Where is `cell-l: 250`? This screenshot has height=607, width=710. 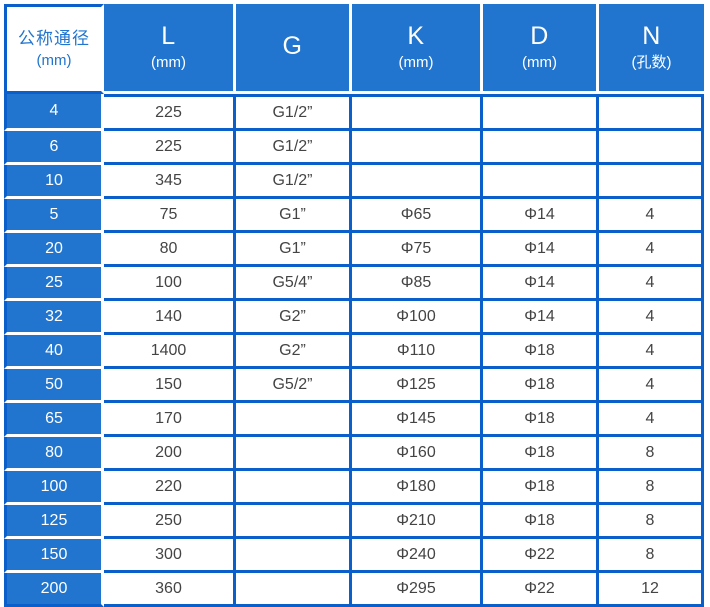
cell-l: 250 is located at coordinates (170, 522).